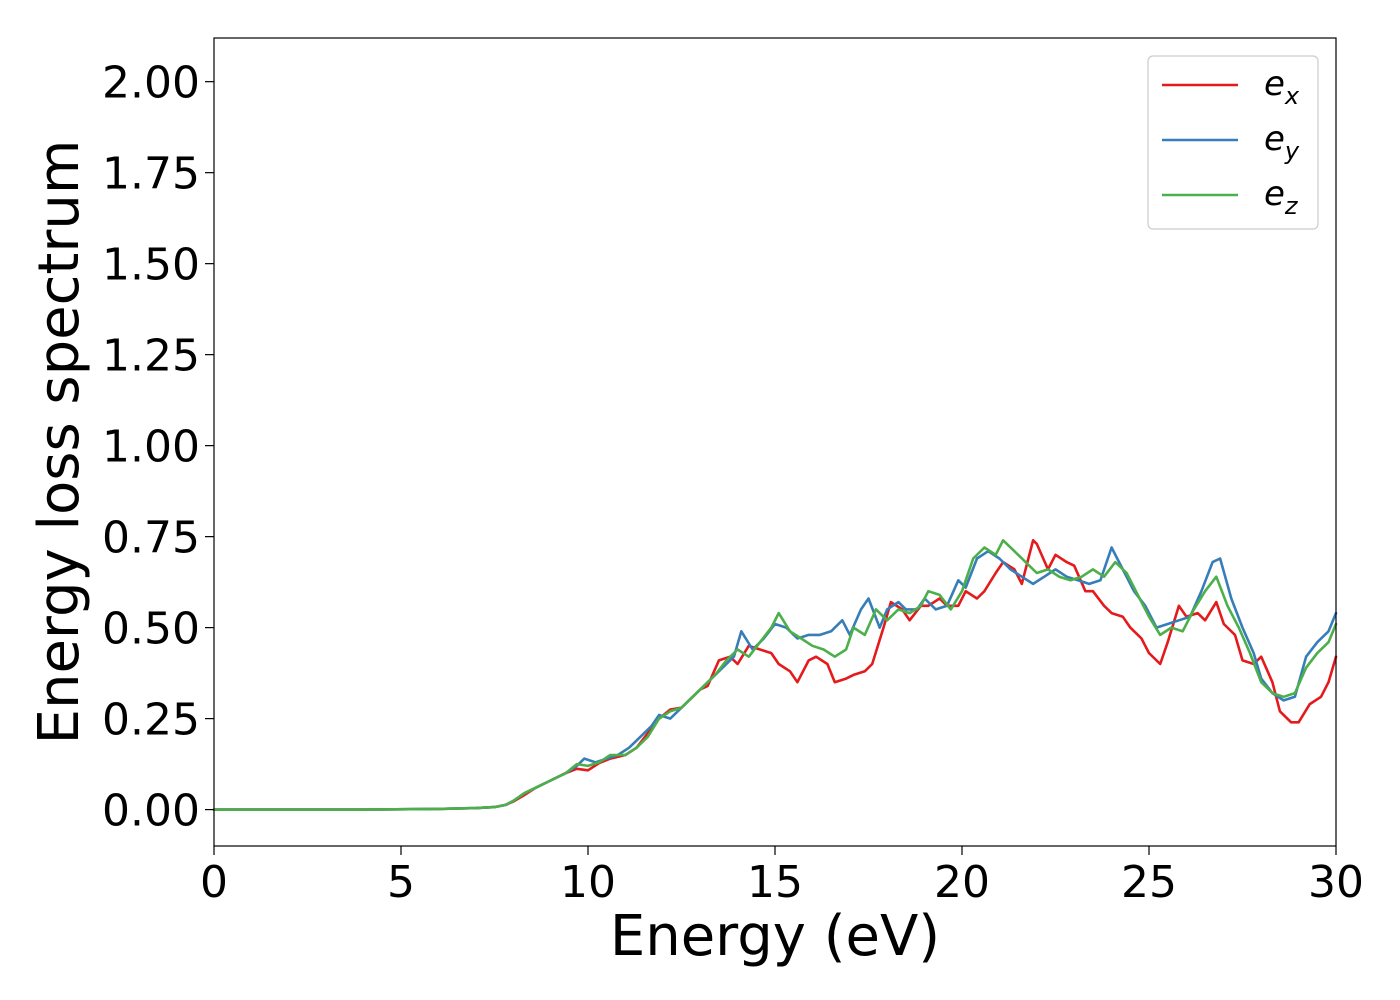 This screenshot has height=1000, width=1400. What do you see at coordinates (151, 538) in the screenshot?
I see `y-tick-label: 0.75` at bounding box center [151, 538].